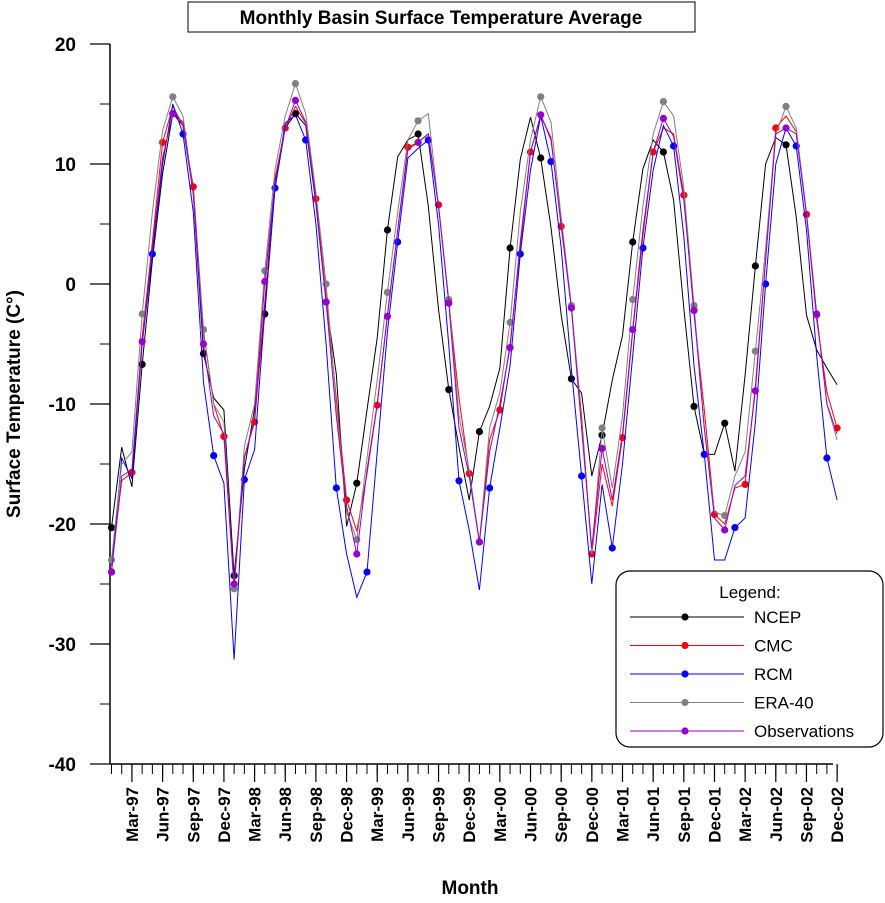  Describe the element at coordinates (773, 674) in the screenshot. I see `legend-entry-label: RCM` at that location.